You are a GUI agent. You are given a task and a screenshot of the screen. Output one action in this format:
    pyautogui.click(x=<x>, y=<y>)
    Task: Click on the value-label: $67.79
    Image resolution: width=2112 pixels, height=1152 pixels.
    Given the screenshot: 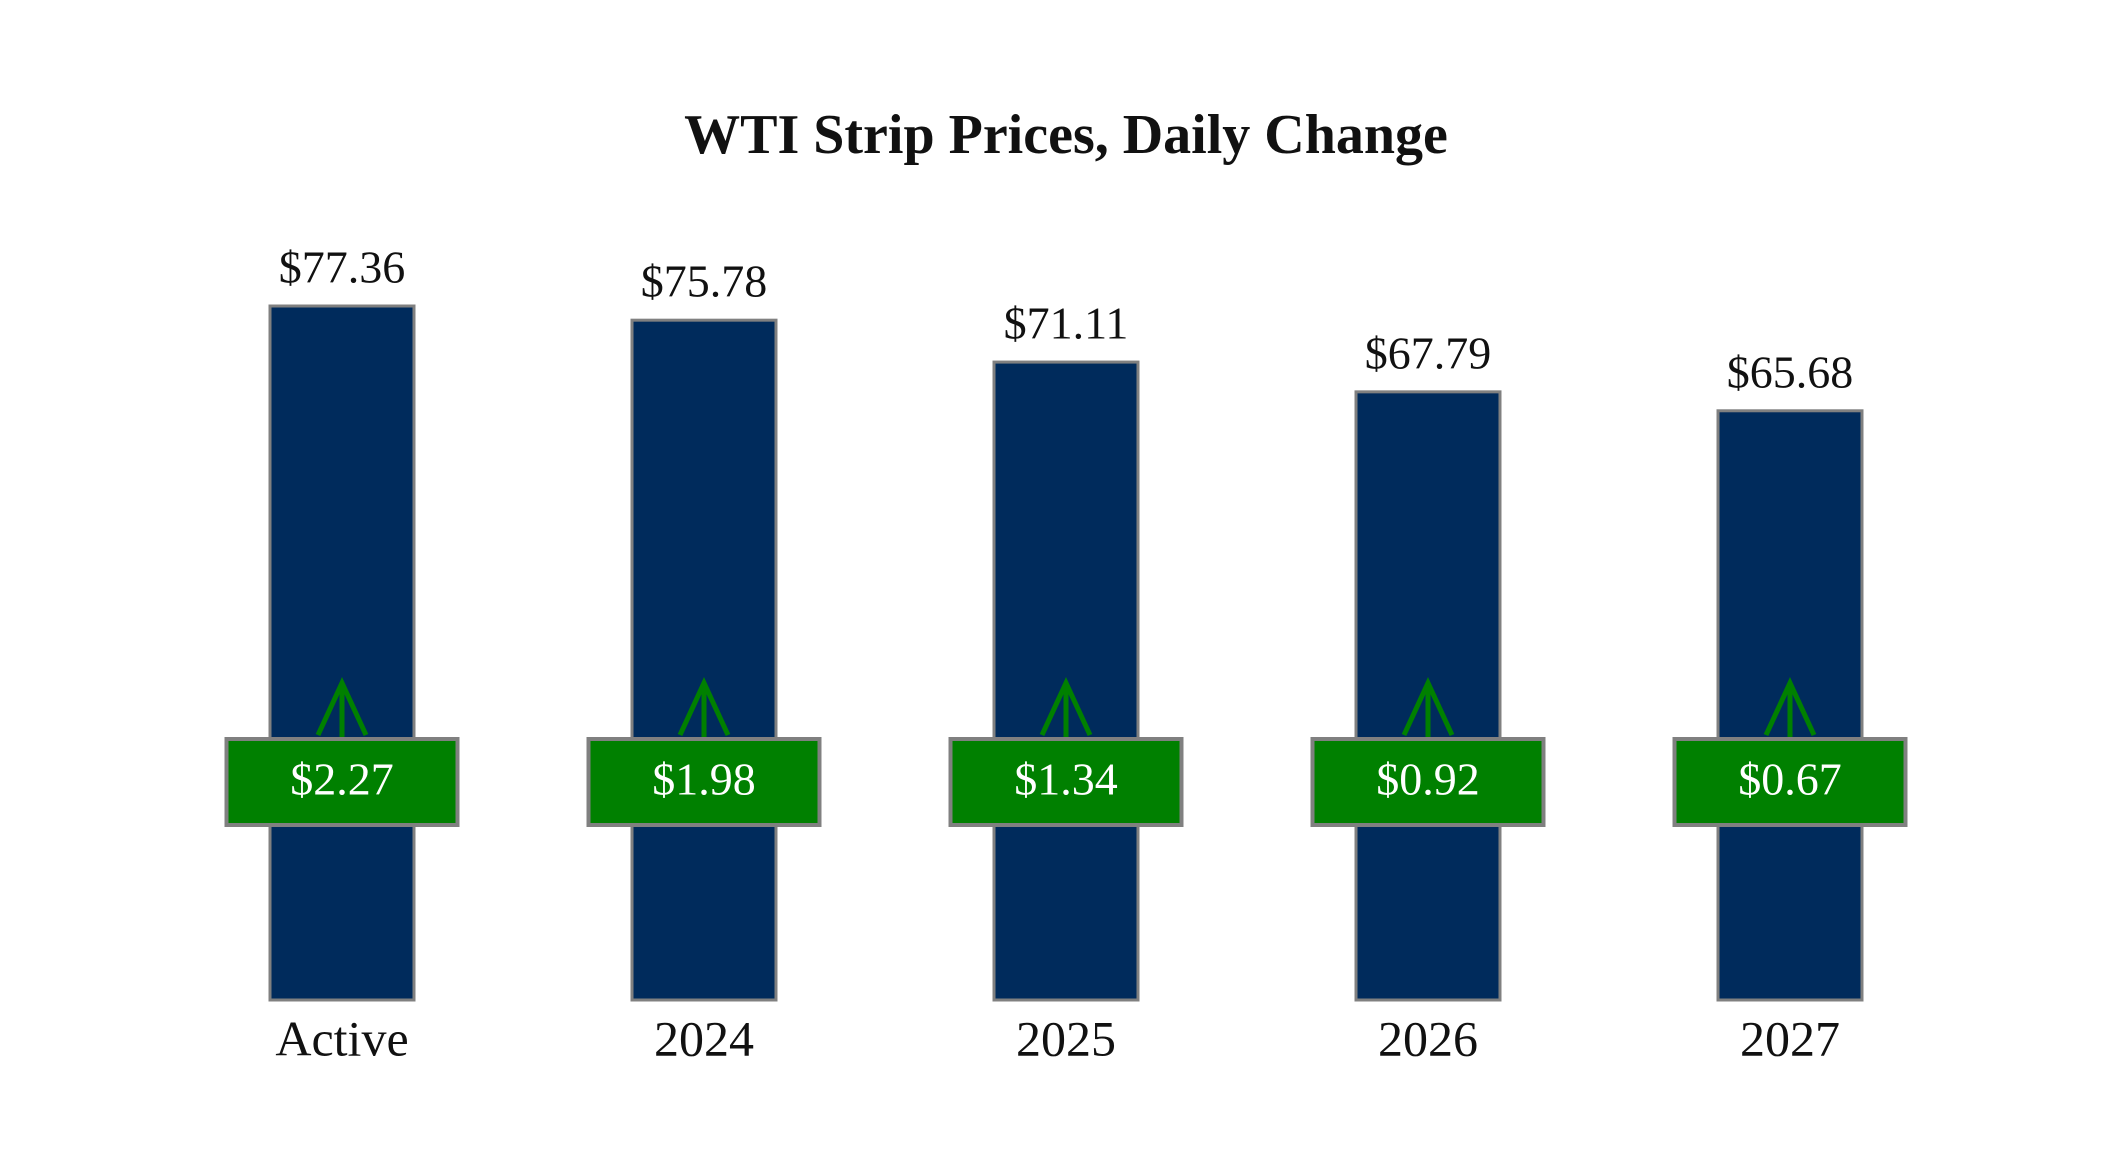 What is the action you would take?
    pyautogui.click(x=1428, y=352)
    